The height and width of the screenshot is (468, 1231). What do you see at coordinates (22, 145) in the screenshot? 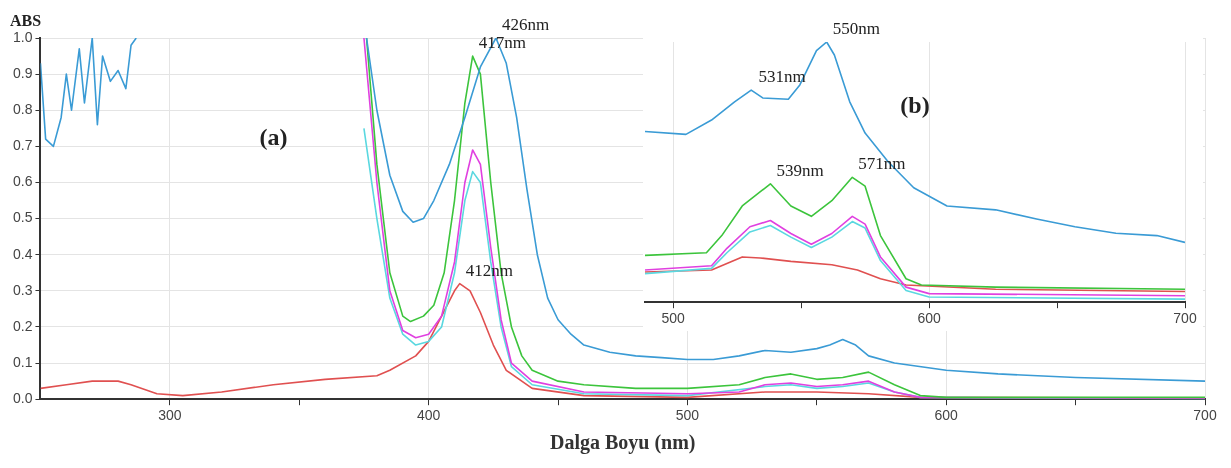
I see `y-tick-label: 0.7` at bounding box center [22, 145].